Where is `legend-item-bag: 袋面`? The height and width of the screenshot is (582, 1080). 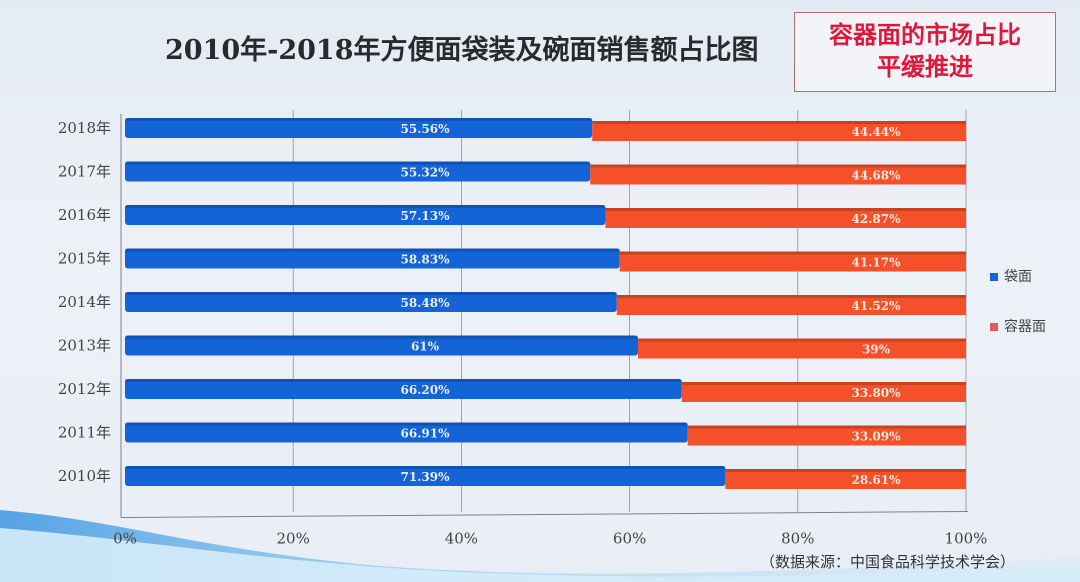 legend-item-bag: 袋面 is located at coordinates (1011, 276).